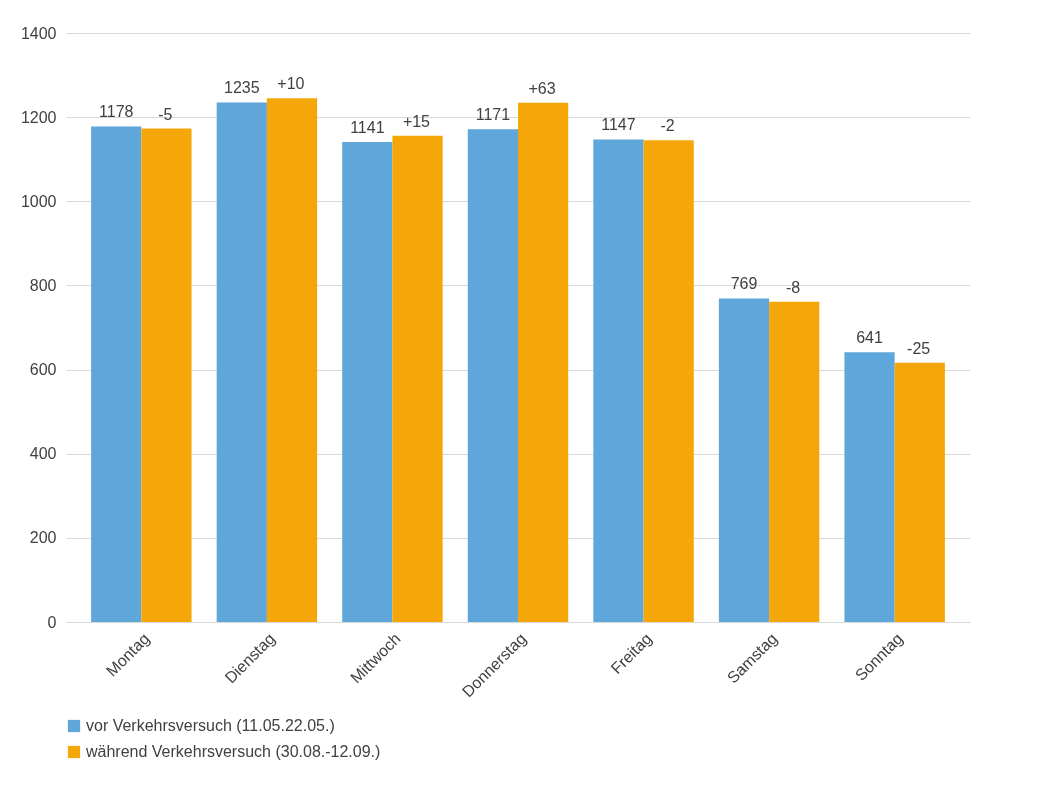 The height and width of the screenshot is (798, 1040). What do you see at coordinates (52, 622) in the screenshot?
I see `y-tick-label: 0` at bounding box center [52, 622].